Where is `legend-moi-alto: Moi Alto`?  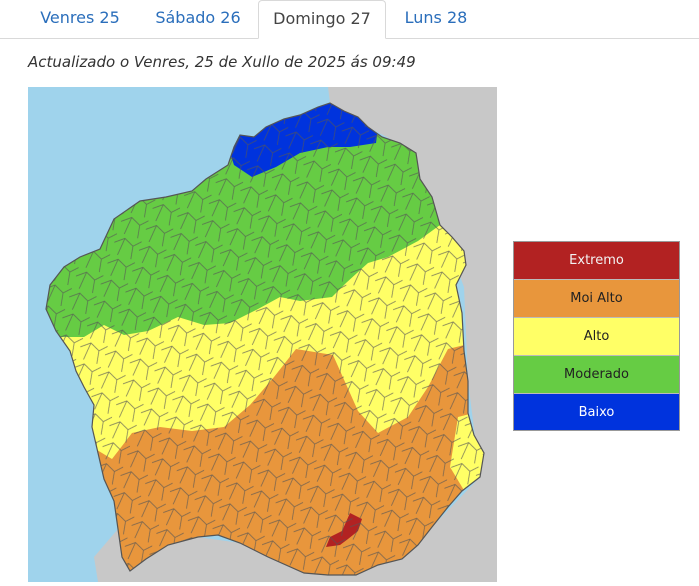 legend-moi-alto: Moi Alto is located at coordinates (596, 299).